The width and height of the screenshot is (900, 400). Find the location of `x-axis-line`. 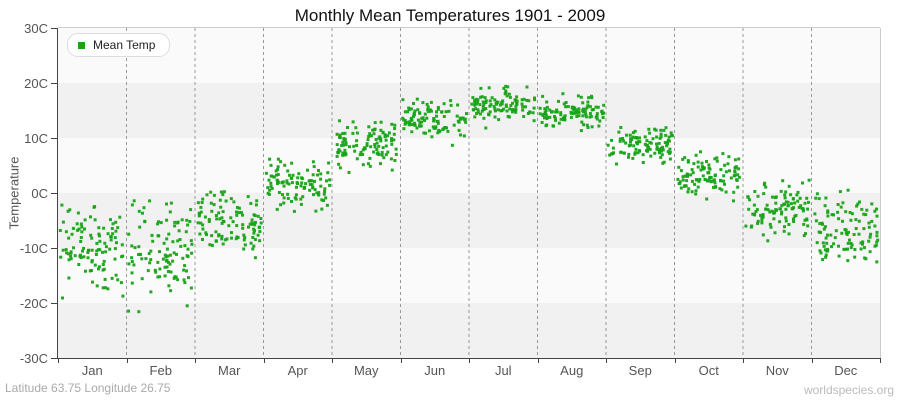

x-axis-line is located at coordinates (469, 358).